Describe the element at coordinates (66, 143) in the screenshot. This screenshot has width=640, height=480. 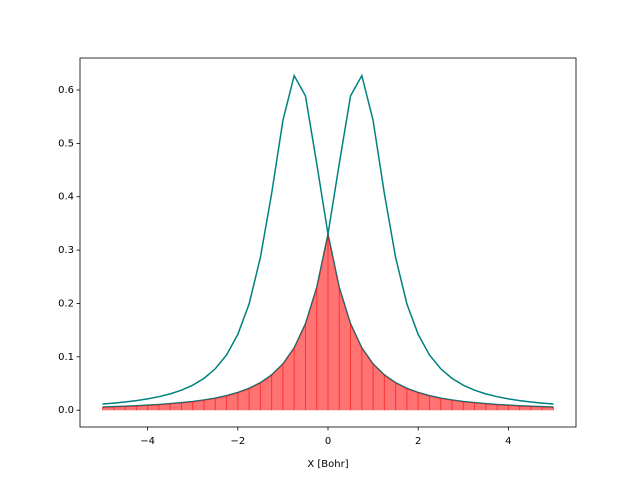
I see `y-tick-label: 0.5` at that location.